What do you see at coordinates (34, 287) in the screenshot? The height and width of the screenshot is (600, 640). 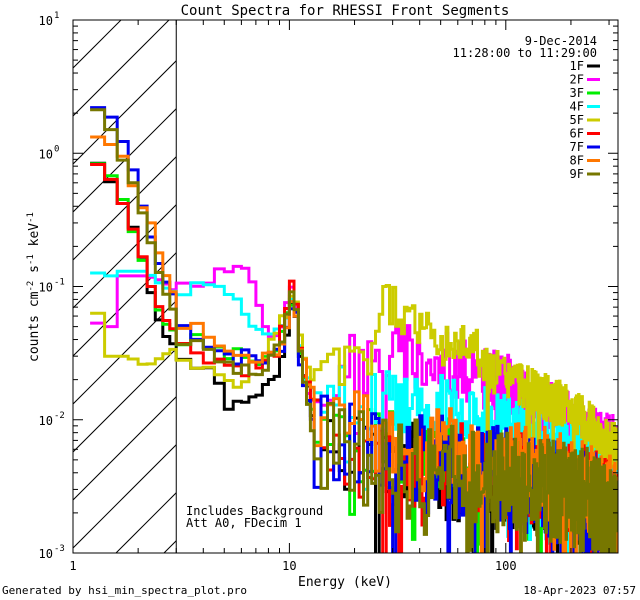 I see `y-axis-label: counts cm-2 s-1 keV-1` at bounding box center [34, 287].